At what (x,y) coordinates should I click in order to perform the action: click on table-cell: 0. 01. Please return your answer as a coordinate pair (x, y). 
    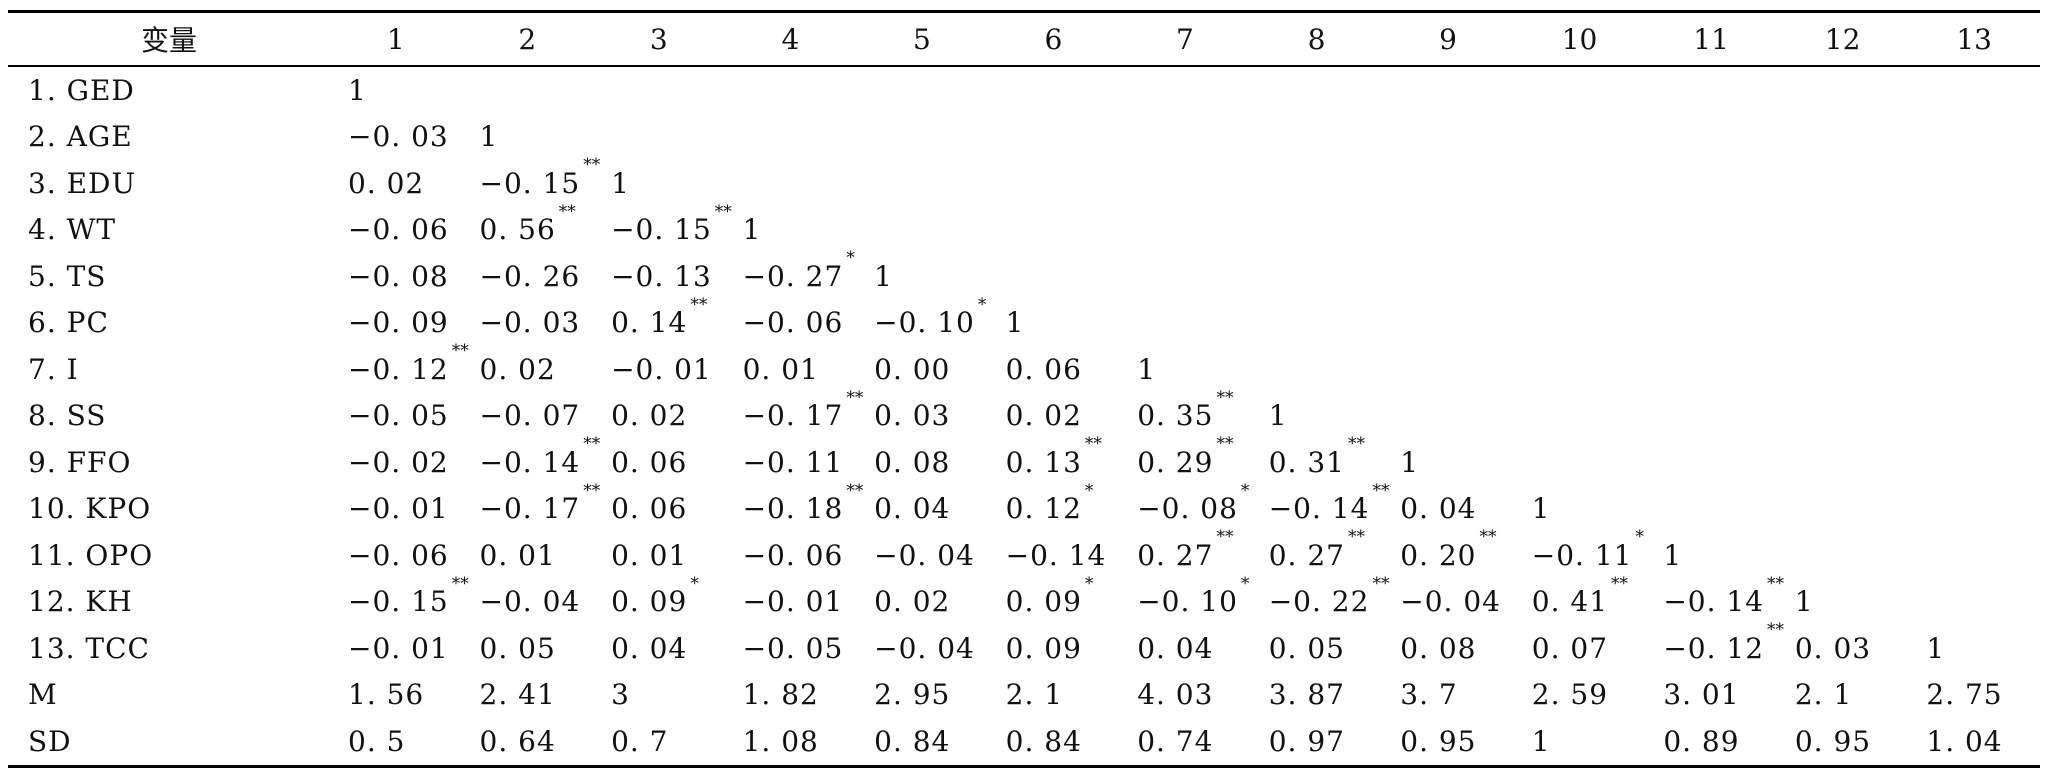
    Looking at the image, I should click on (528, 555).